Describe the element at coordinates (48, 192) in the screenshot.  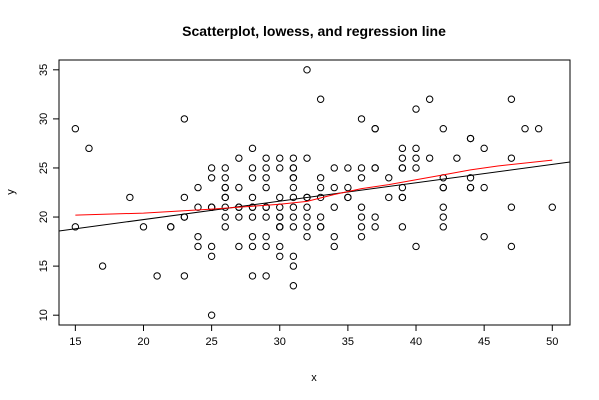
I see `y-axis: 10 15 20 25 30 35` at that location.